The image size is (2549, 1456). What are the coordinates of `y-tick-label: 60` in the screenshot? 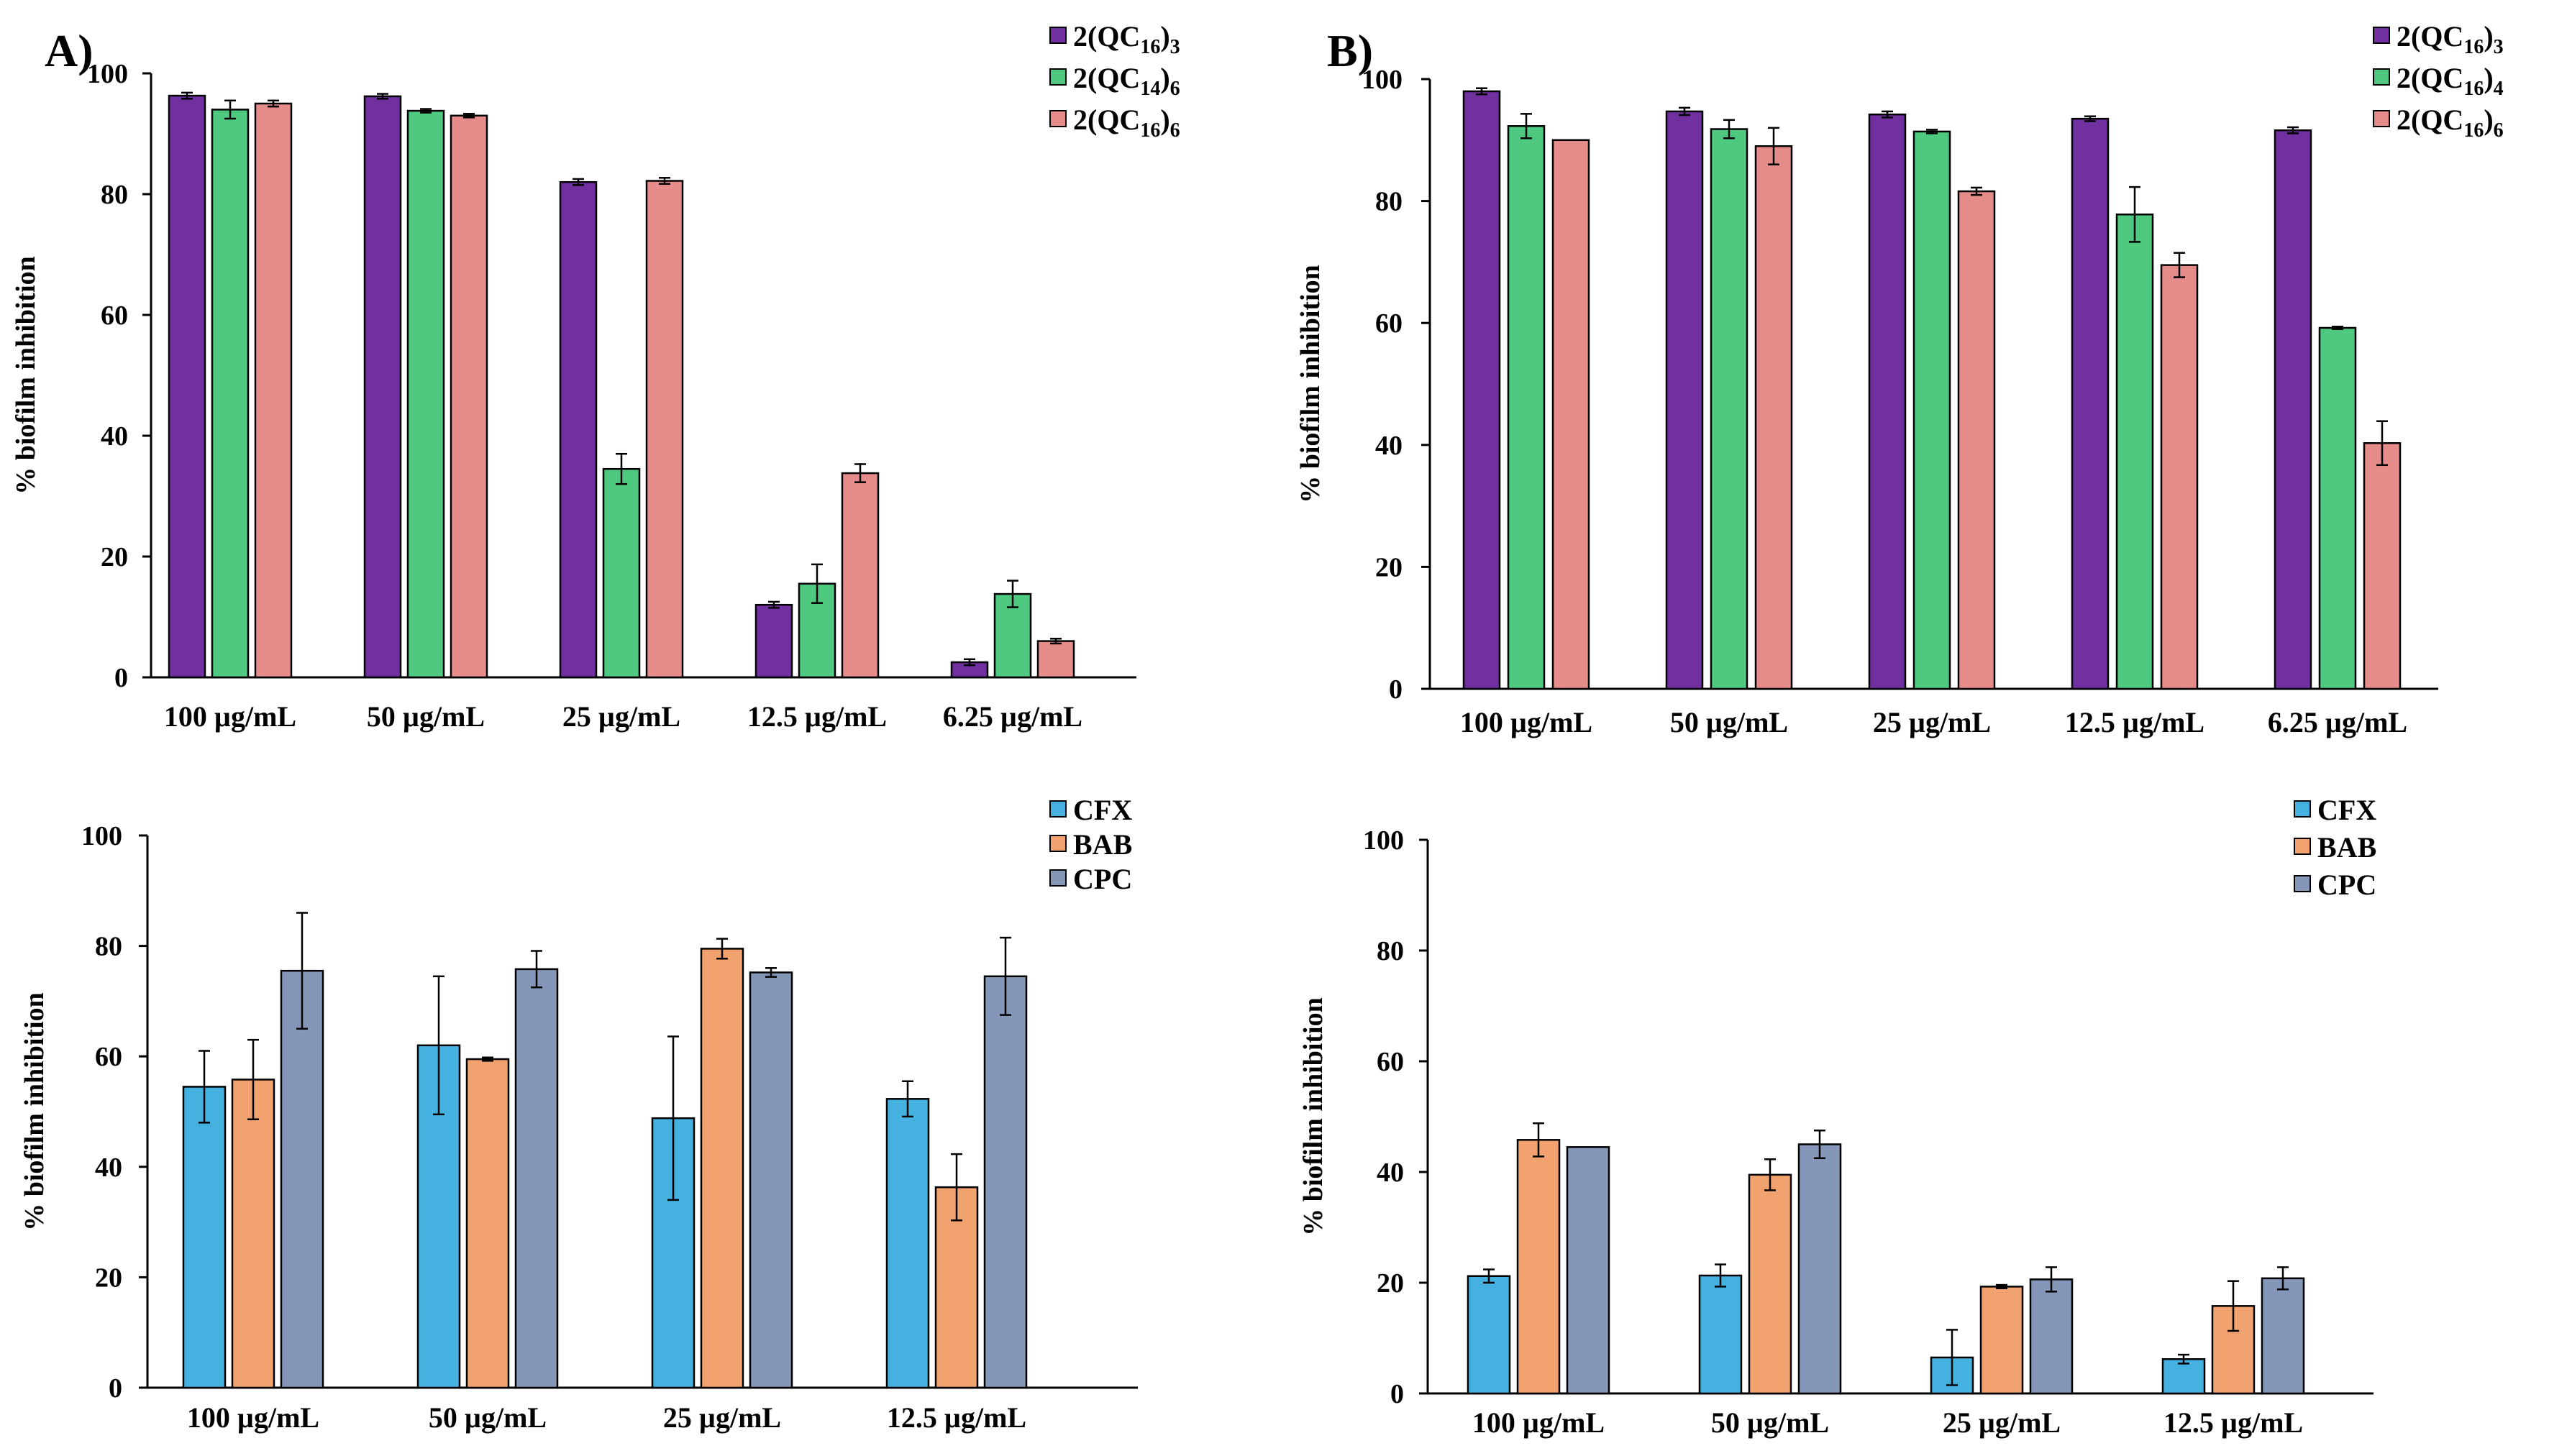 It's located at (114, 316).